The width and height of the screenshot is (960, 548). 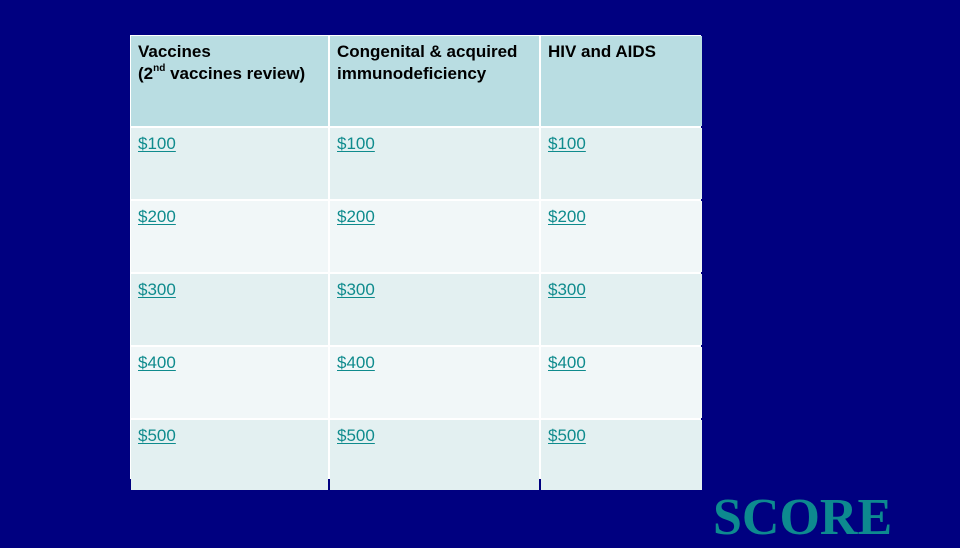 I want to click on subtitle-suffix: vaccines review), so click(x=235, y=73).